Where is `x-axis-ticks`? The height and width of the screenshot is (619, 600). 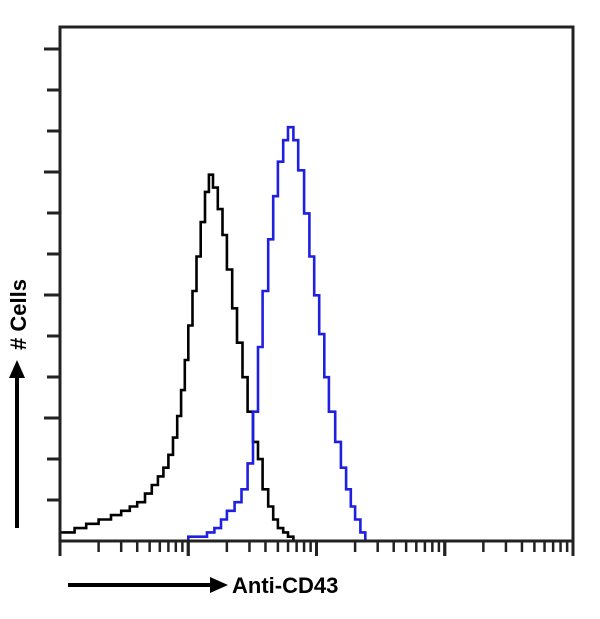
x-axis-ticks is located at coordinates (316, 548).